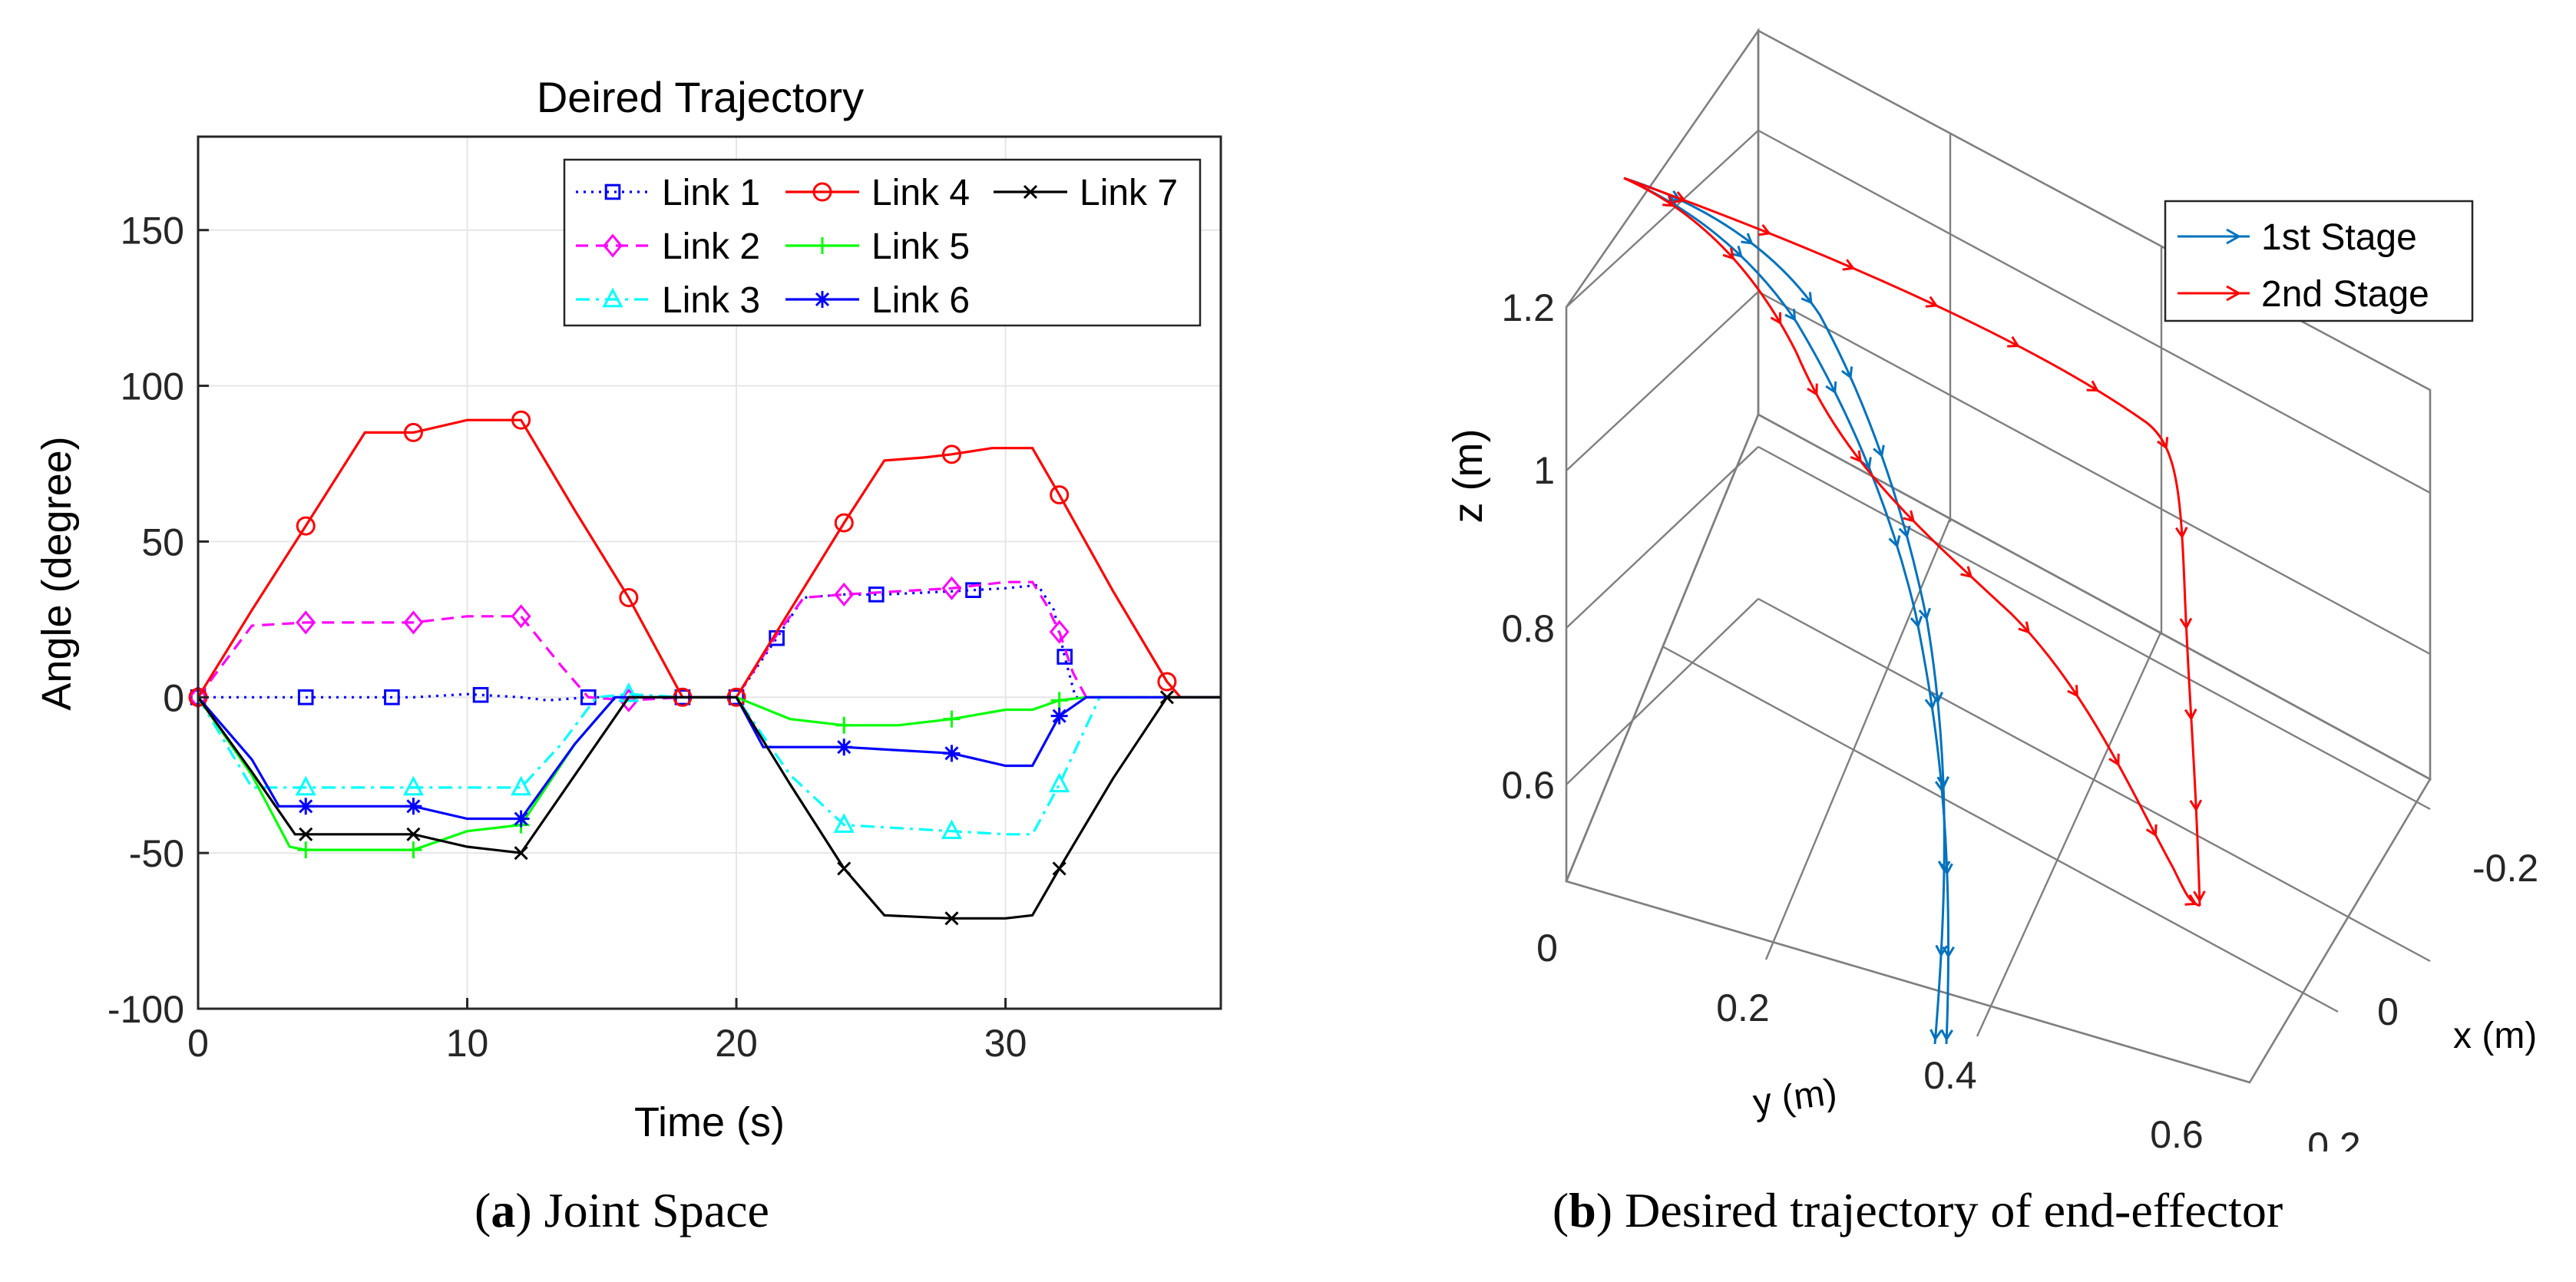 The width and height of the screenshot is (2576, 1282). I want to click on 2nd-stage-upper, so click(1912, 542).